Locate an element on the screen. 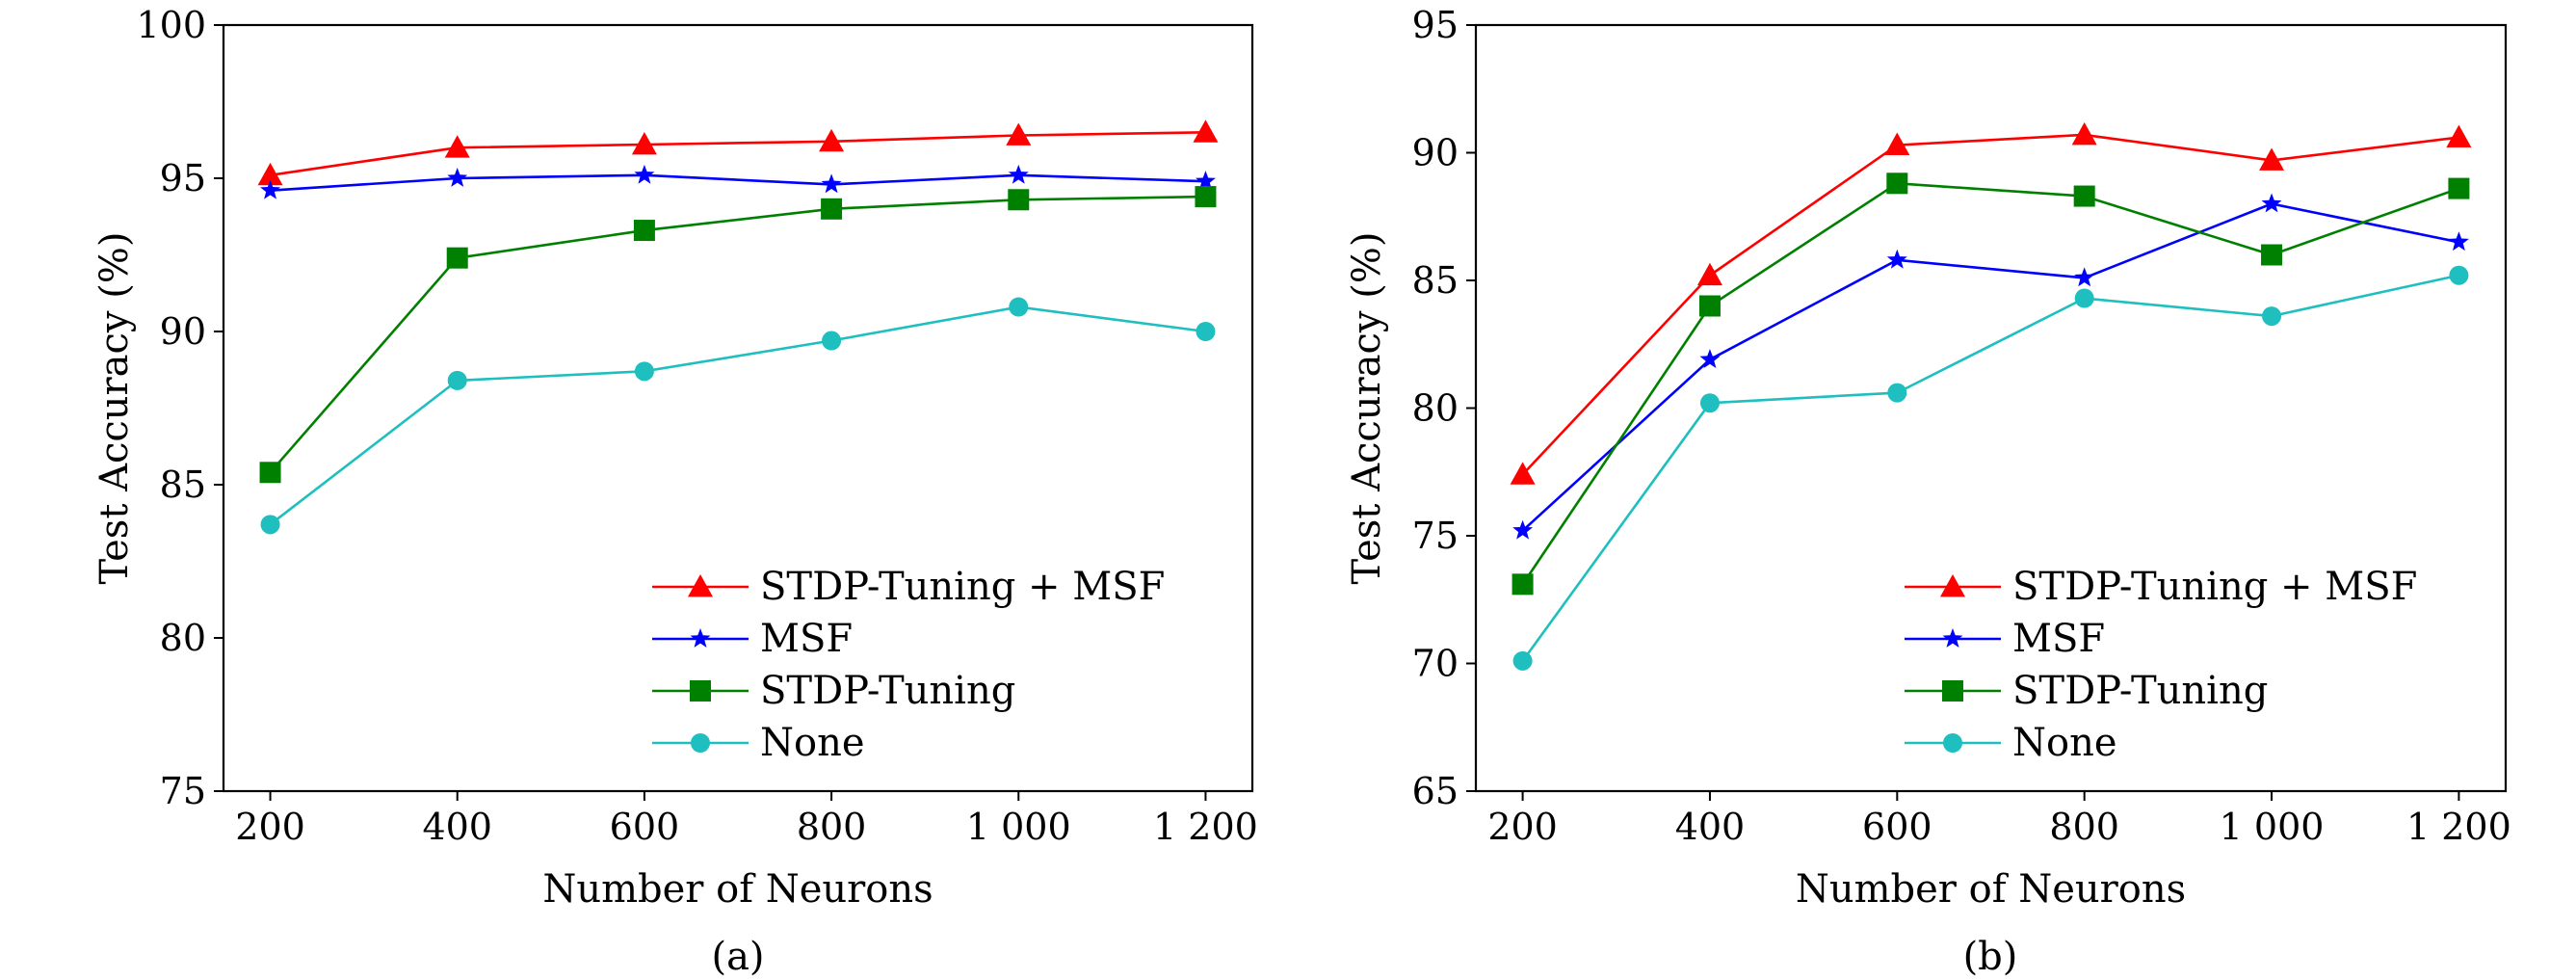  y-tick-label: 80 is located at coordinates (183, 638).